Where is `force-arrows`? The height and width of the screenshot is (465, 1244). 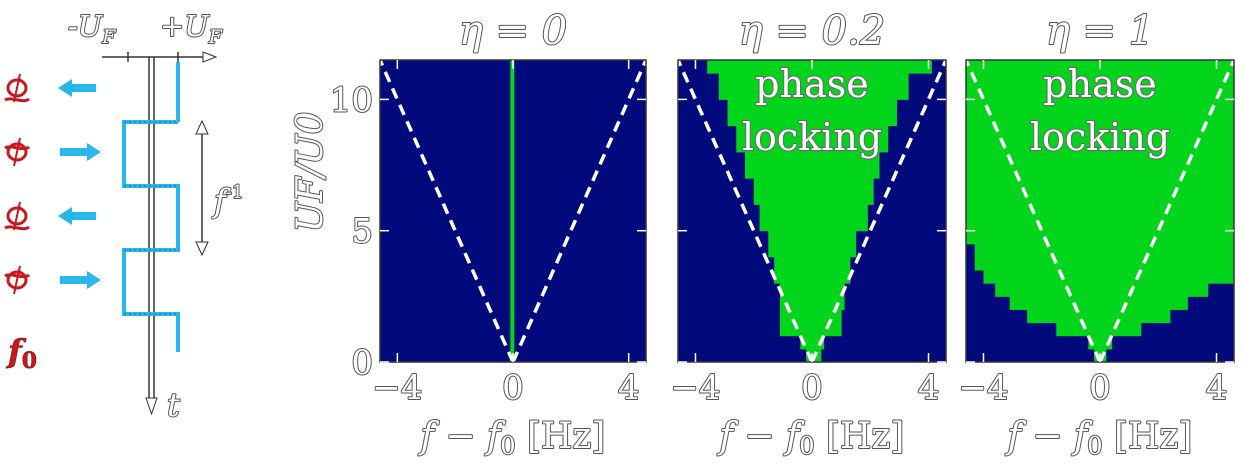
force-arrows is located at coordinates (79, 184).